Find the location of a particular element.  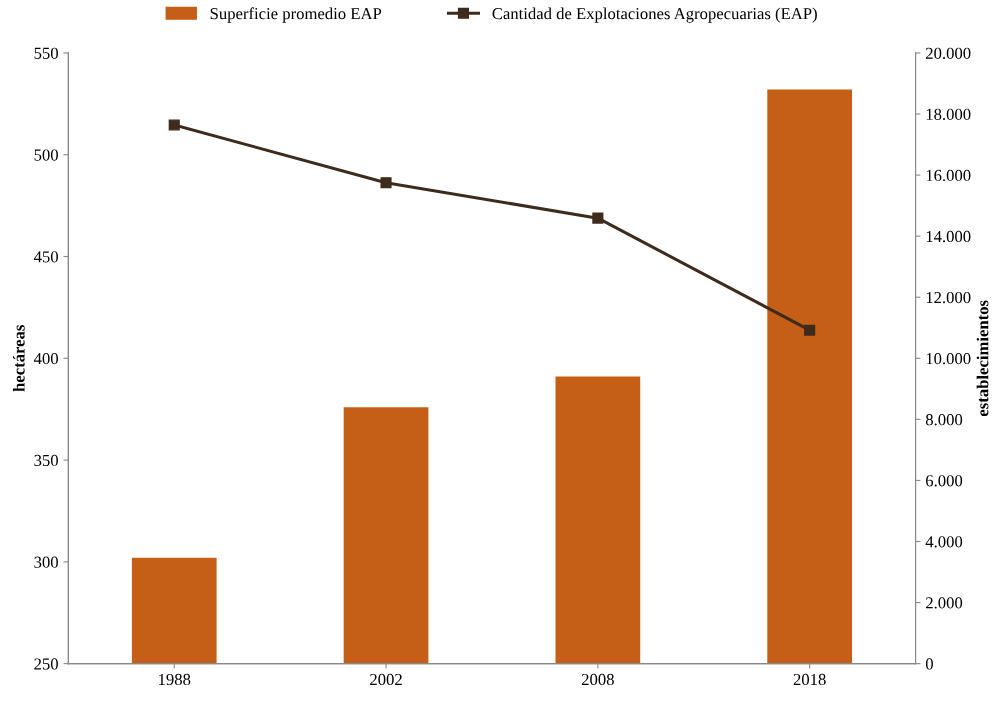

legend-label: Superficie promedio EAP is located at coordinates (296, 15).